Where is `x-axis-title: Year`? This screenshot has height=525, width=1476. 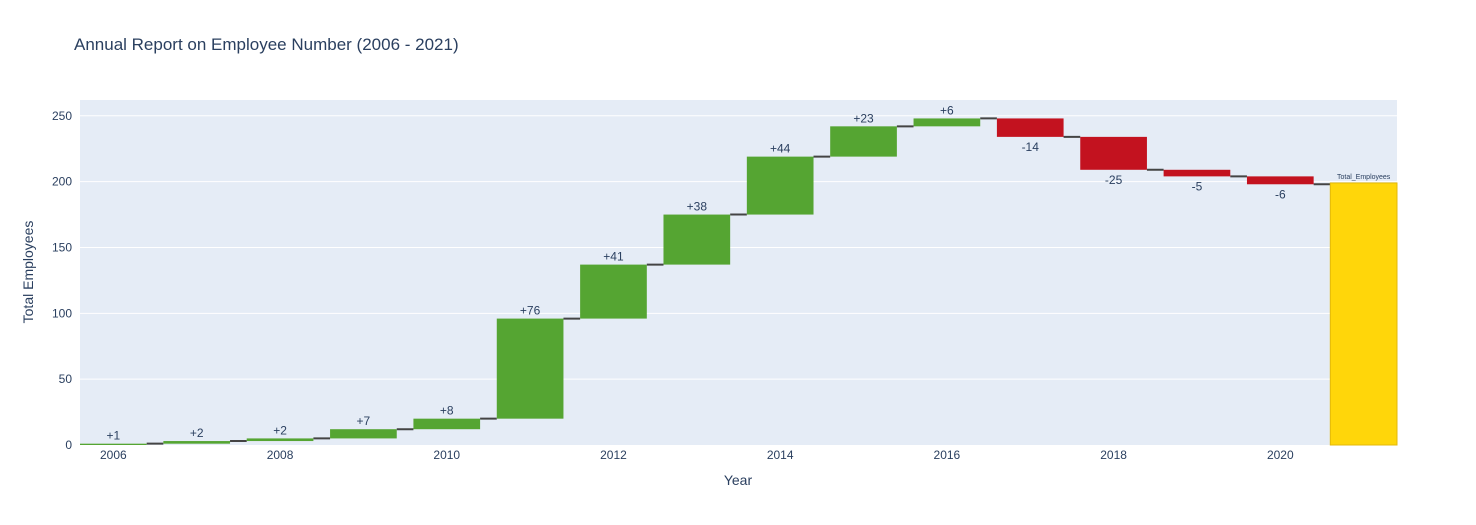 x-axis-title: Year is located at coordinates (738, 480).